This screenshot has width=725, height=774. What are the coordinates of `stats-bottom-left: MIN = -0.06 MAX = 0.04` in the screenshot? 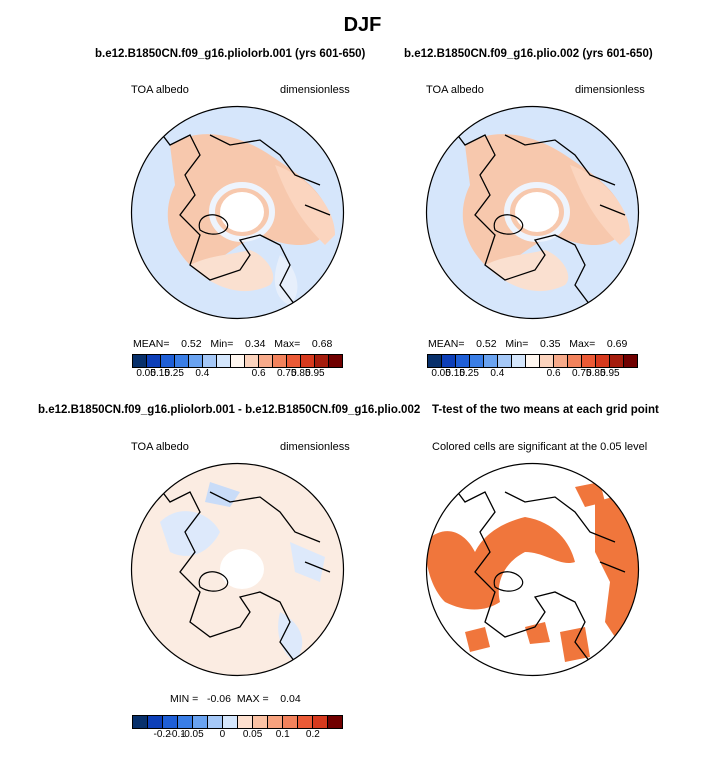 It's located at (235, 699).